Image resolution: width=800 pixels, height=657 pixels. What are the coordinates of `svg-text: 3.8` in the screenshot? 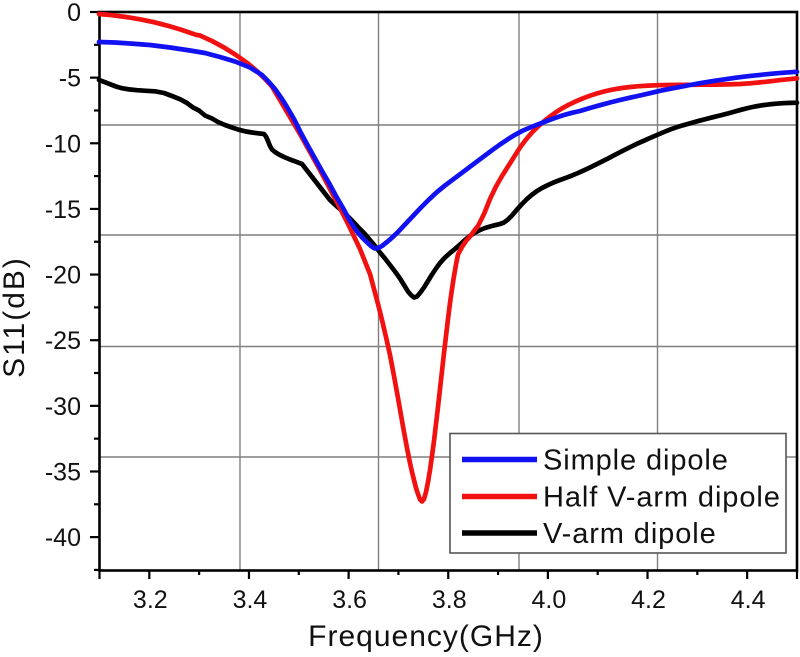 It's located at (449, 600).